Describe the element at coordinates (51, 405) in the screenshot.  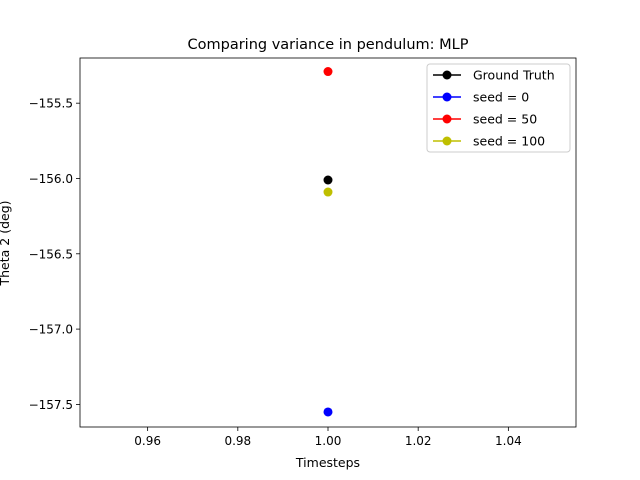
I see `y-tick-label: −157.5` at that location.